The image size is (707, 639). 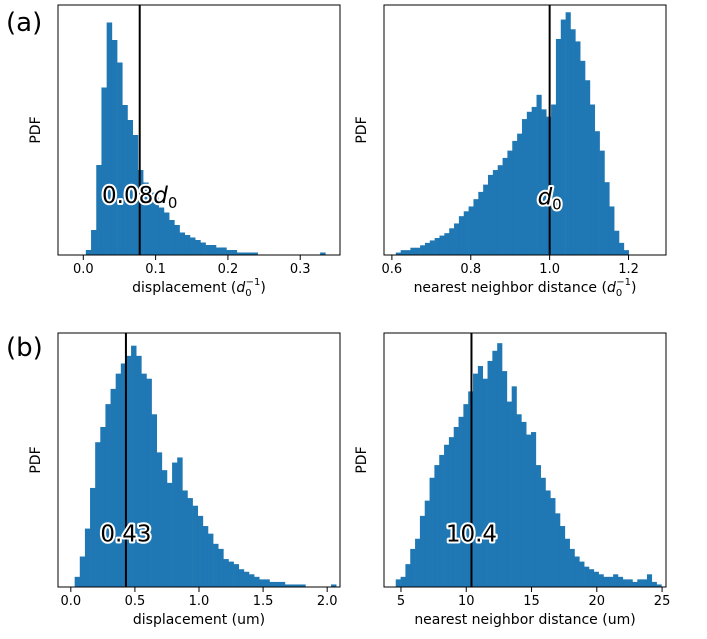 What do you see at coordinates (327, 601) in the screenshot?
I see `x-tick-label: 2.0` at bounding box center [327, 601].